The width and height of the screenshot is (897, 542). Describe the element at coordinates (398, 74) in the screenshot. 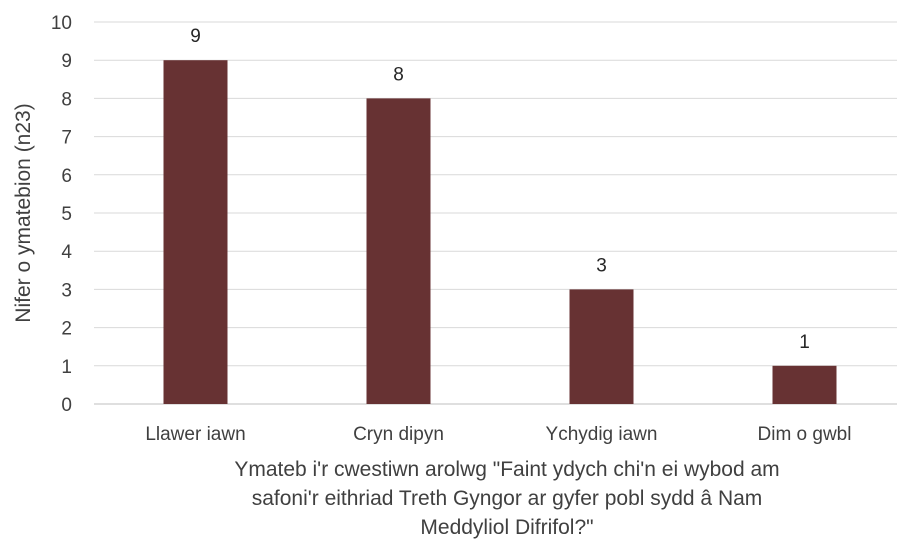

I see `data-label: 8` at that location.